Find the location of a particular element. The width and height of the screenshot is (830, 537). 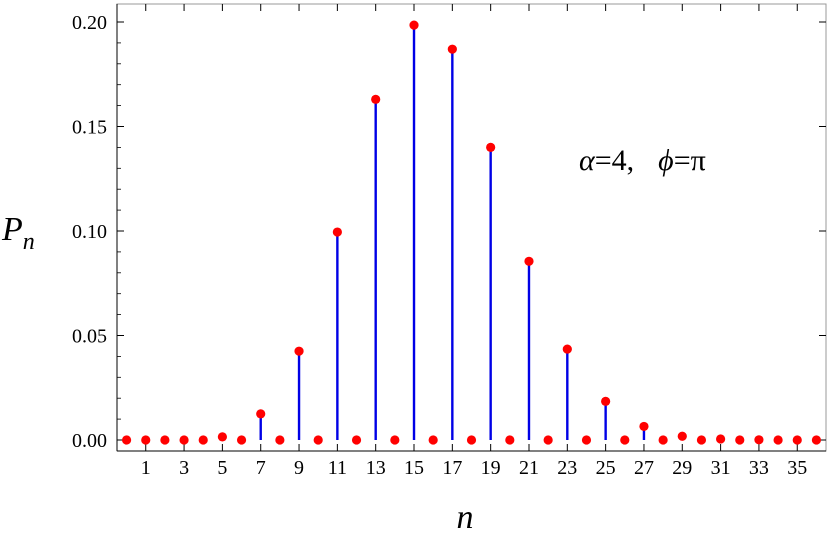

x-tick-label: 15 is located at coordinates (414, 468).